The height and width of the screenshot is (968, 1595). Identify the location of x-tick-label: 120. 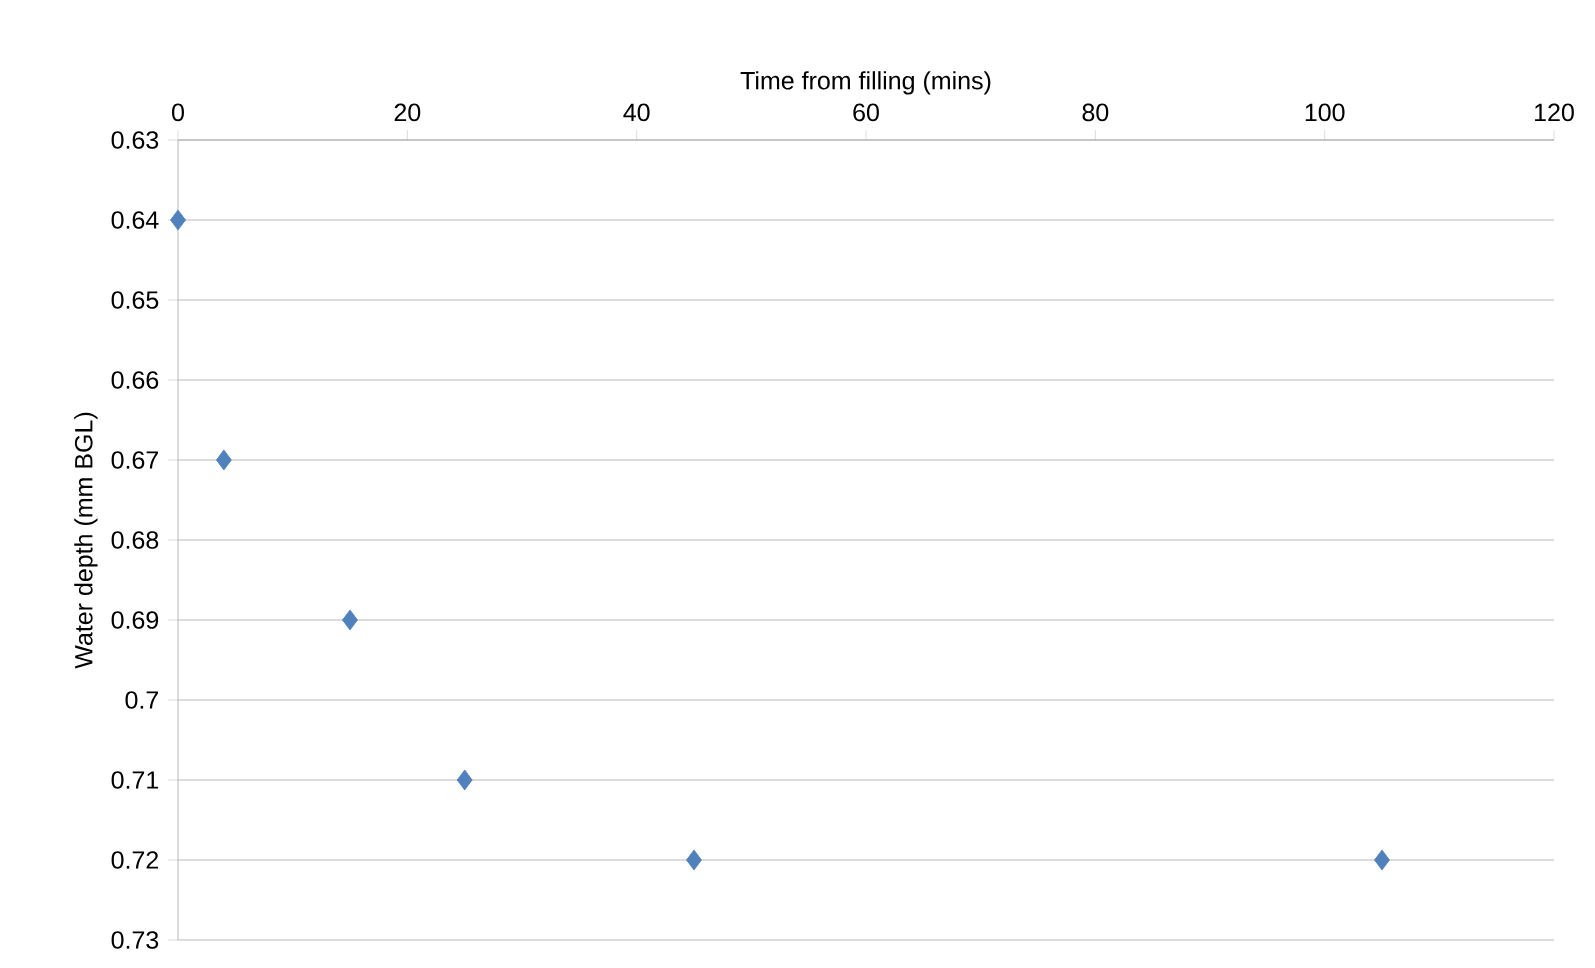
(1554, 112).